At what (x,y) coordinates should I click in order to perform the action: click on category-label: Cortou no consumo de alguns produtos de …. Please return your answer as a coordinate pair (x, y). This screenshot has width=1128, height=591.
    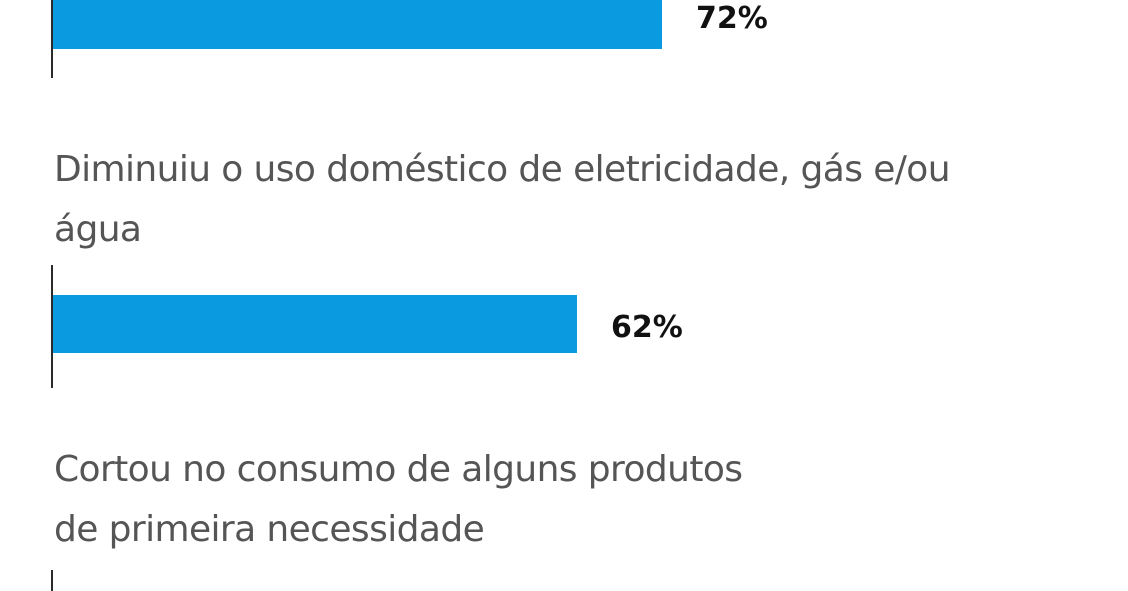
    Looking at the image, I should click on (398, 499).